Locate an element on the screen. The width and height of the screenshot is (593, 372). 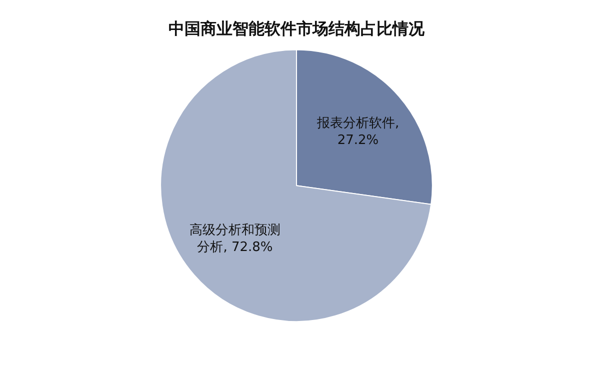
slice-label: 高级分析和预测分析, 72.8% is located at coordinates (235, 239).